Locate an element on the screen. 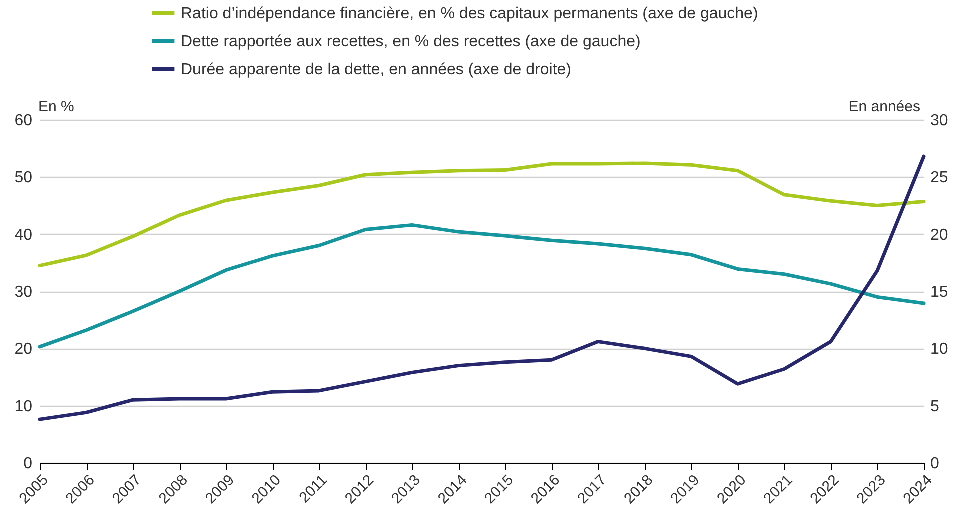 The height and width of the screenshot is (513, 954). y-tick-label: 60 is located at coordinates (23, 121).